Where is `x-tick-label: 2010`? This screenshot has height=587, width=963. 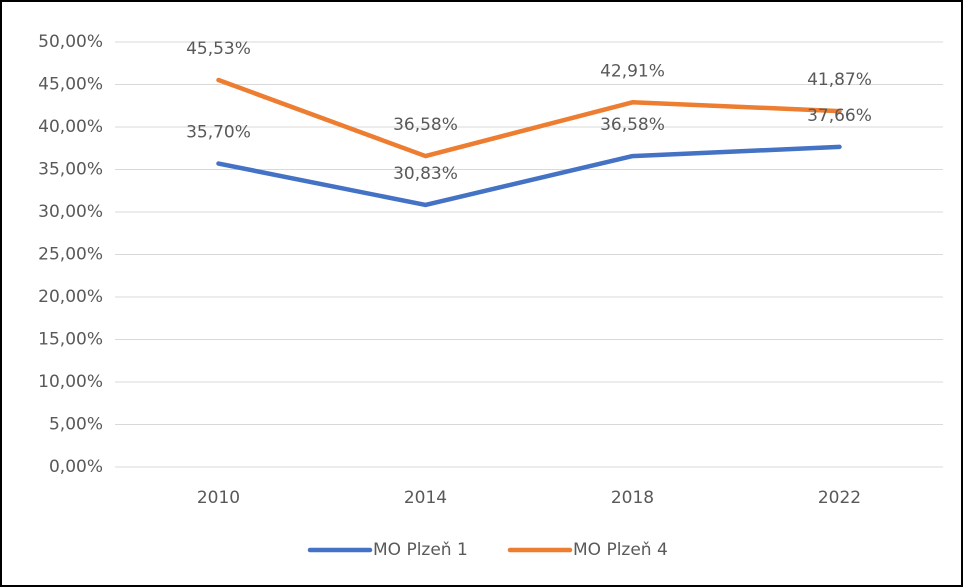
x-tick-label: 2010 is located at coordinates (218, 498).